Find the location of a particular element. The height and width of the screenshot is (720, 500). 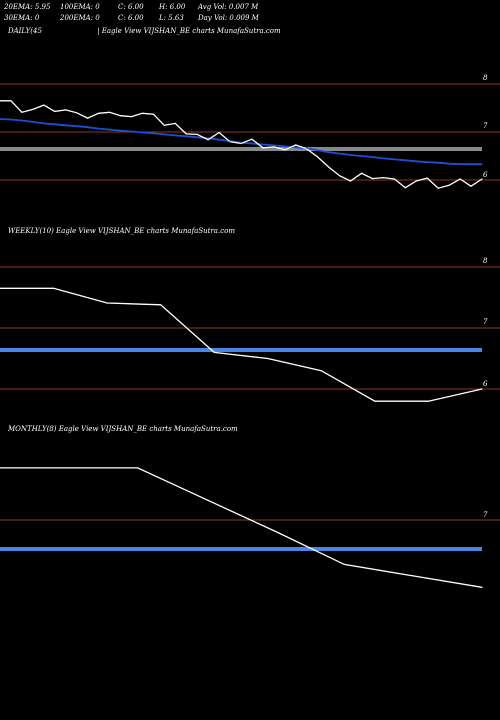

stat-30ema: 30EMA: 0 is located at coordinates (22, 18).